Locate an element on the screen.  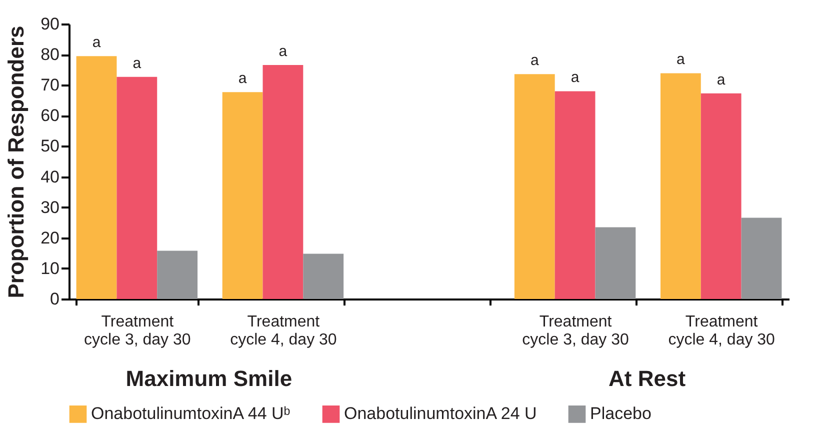
legend-label: Placebo is located at coordinates (621, 414).